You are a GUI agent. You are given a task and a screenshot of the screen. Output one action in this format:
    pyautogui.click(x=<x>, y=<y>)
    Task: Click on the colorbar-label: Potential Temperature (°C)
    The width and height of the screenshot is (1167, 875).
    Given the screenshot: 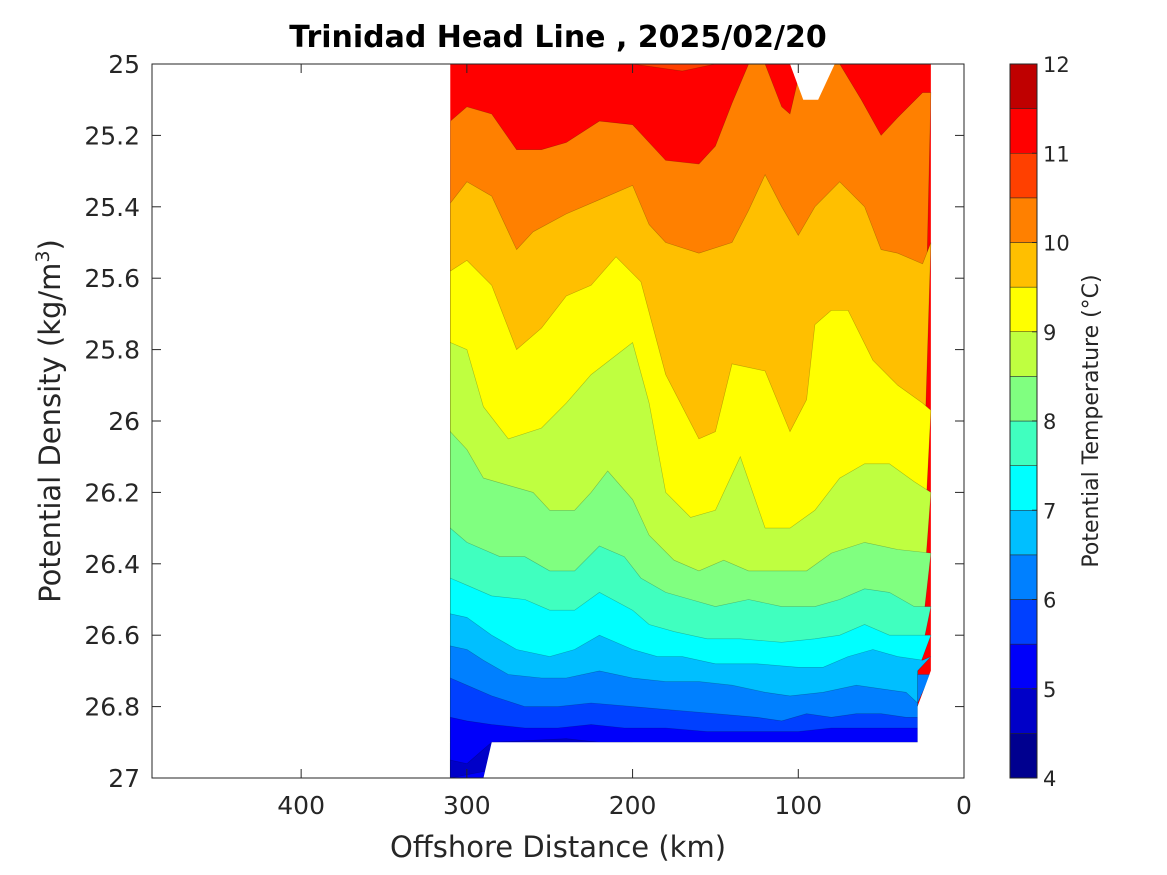 What is the action you would take?
    pyautogui.click(x=1091, y=420)
    